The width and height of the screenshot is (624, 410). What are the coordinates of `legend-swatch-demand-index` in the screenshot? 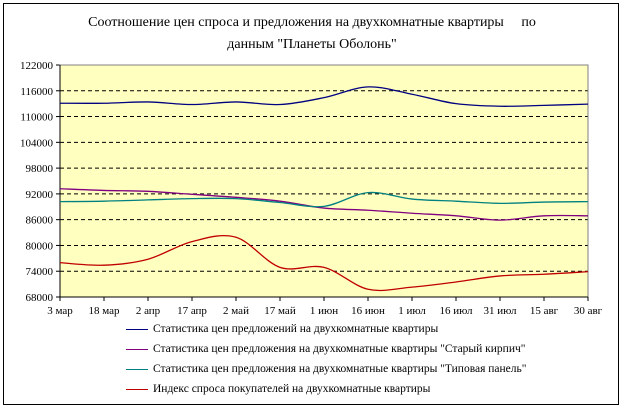 It's located at (137, 389).